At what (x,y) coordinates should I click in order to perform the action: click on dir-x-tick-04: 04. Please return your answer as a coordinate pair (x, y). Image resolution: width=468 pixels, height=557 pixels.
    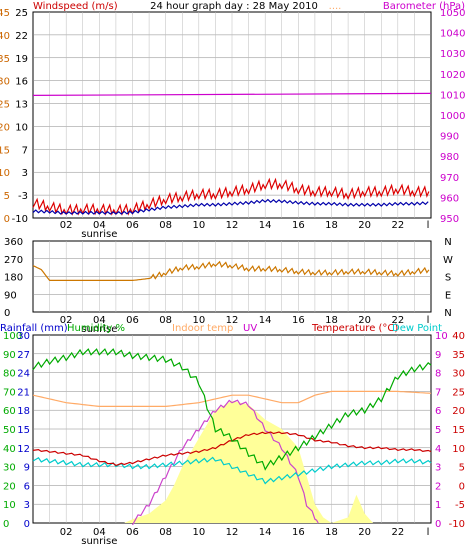
    Looking at the image, I should click on (99, 320).